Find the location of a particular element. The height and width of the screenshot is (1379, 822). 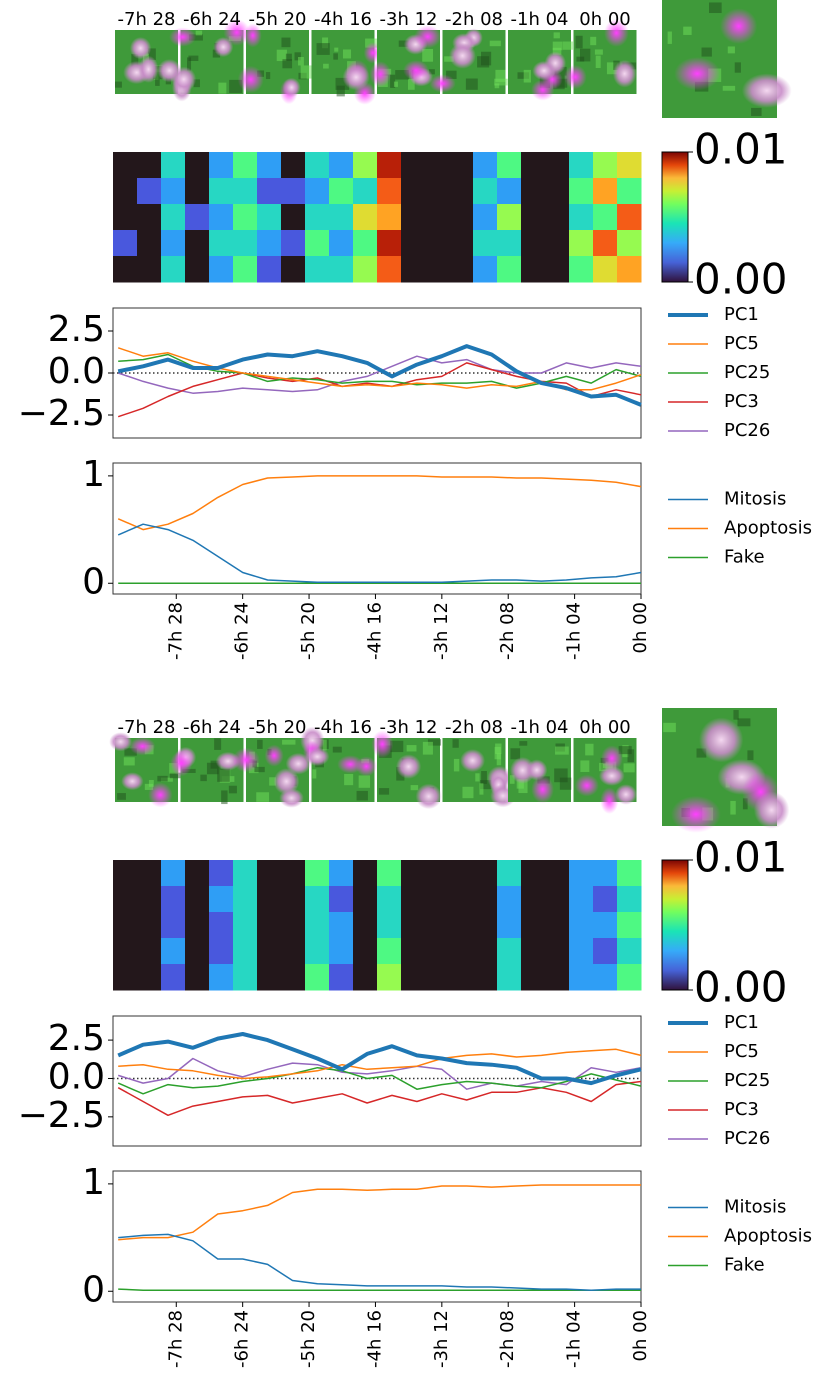

y-tick-label: −2.5 is located at coordinates (61, 413).